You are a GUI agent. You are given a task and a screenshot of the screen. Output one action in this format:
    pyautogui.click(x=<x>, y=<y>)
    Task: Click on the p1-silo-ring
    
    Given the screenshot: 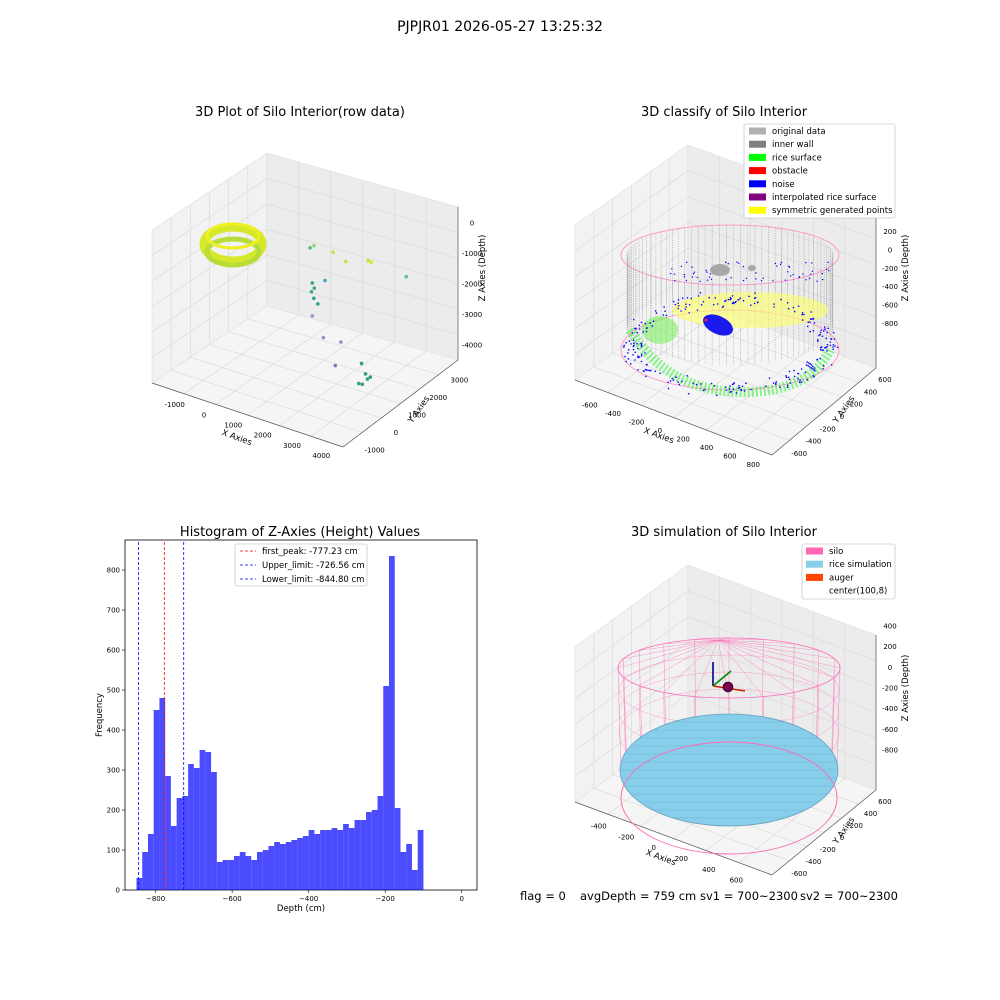 What is the action you would take?
    pyautogui.click(x=233, y=244)
    